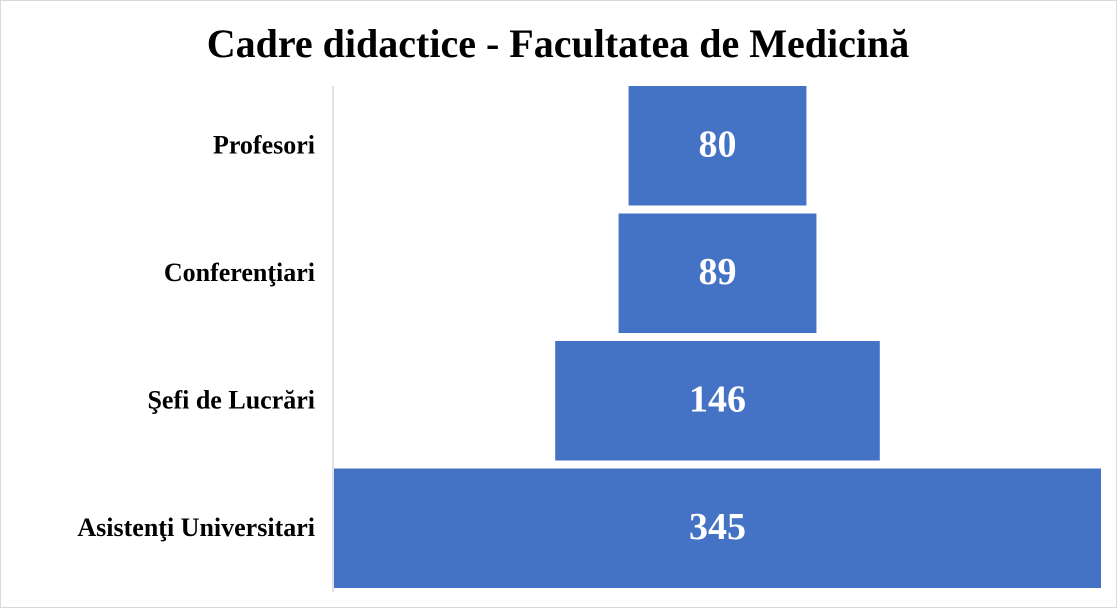 The width and height of the screenshot is (1117, 608). What do you see at coordinates (558, 43) in the screenshot?
I see `chart-title: Cadre didactice - Facultatea de Medicină` at bounding box center [558, 43].